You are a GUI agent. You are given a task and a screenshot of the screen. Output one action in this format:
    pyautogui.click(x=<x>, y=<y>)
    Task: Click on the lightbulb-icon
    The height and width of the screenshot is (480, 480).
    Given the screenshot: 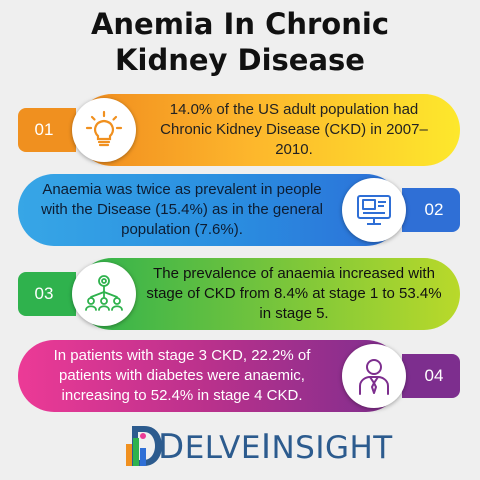 What is the action you would take?
    pyautogui.click(x=104, y=128)
    